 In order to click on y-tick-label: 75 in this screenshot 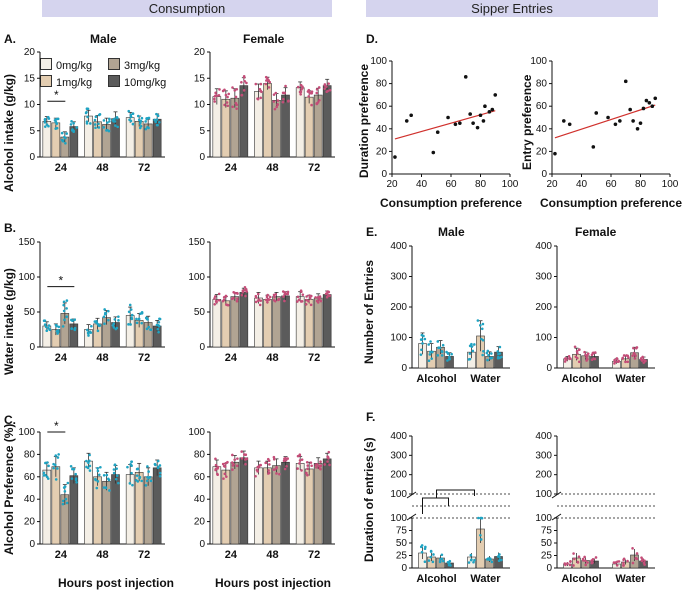, I will do `click(547, 531)`.